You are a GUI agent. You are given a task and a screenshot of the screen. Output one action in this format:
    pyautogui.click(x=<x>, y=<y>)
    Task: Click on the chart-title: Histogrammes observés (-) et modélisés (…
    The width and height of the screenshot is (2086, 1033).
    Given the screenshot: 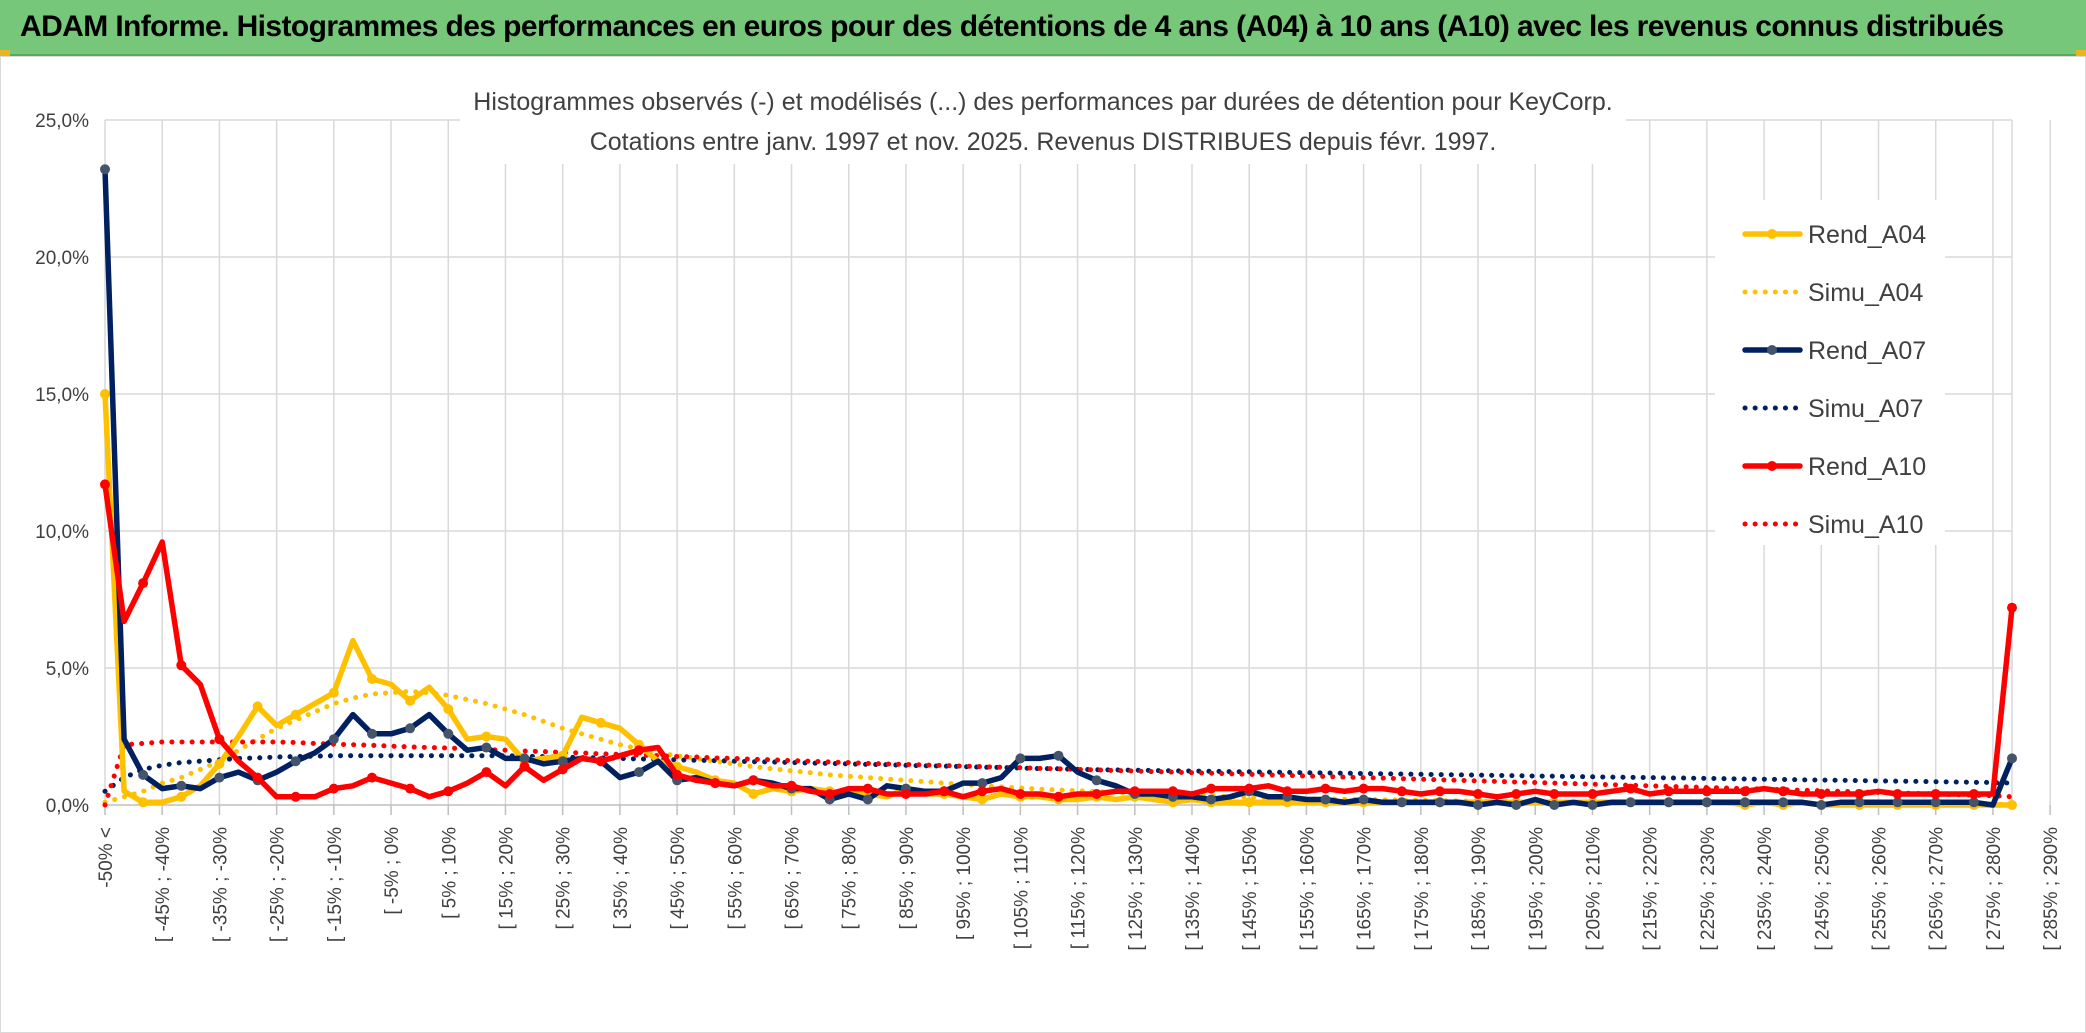 What is the action you would take?
    pyautogui.click(x=1042, y=102)
    